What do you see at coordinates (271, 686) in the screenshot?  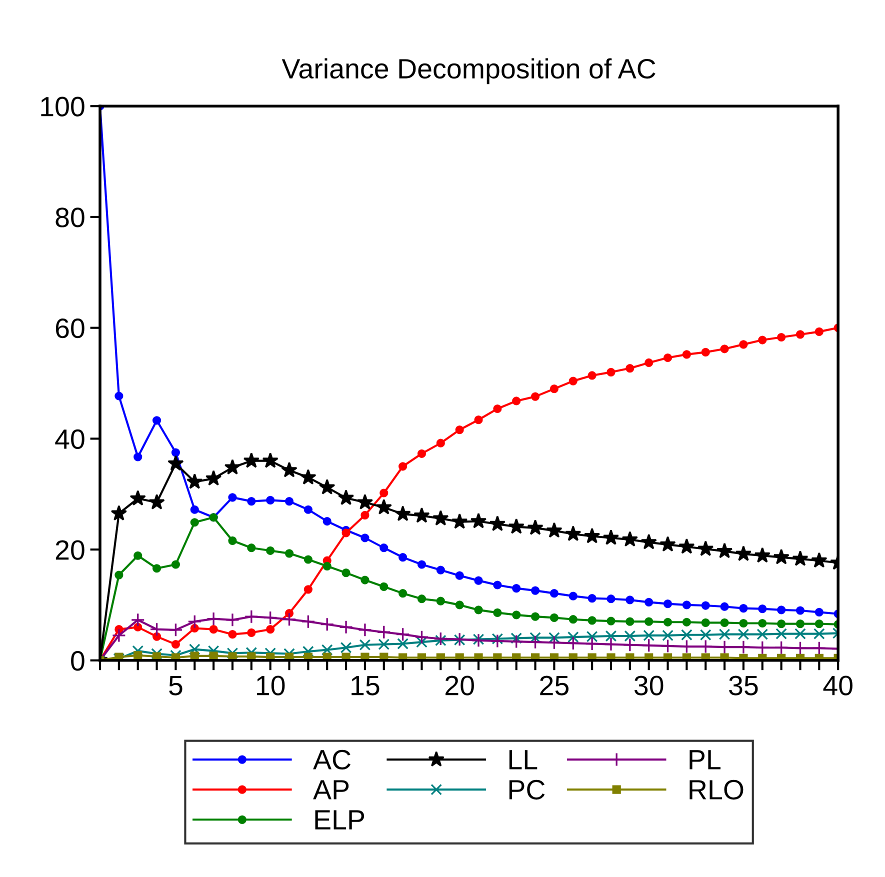 I see `x-tick-label: 10` at bounding box center [271, 686].